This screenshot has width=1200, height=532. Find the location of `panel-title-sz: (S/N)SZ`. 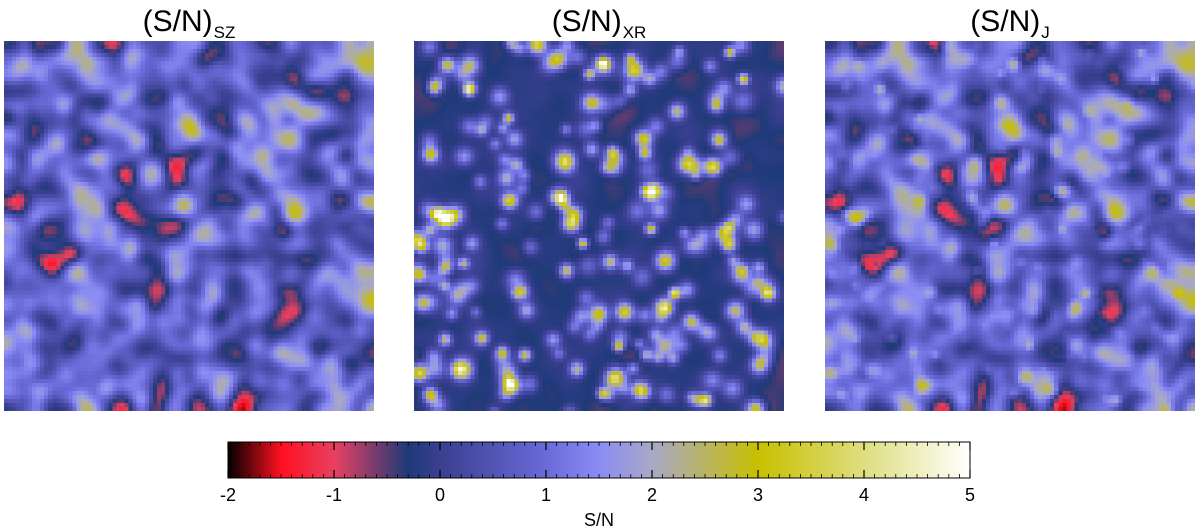

panel-title-sz: (S/N)SZ is located at coordinates (189, 22).